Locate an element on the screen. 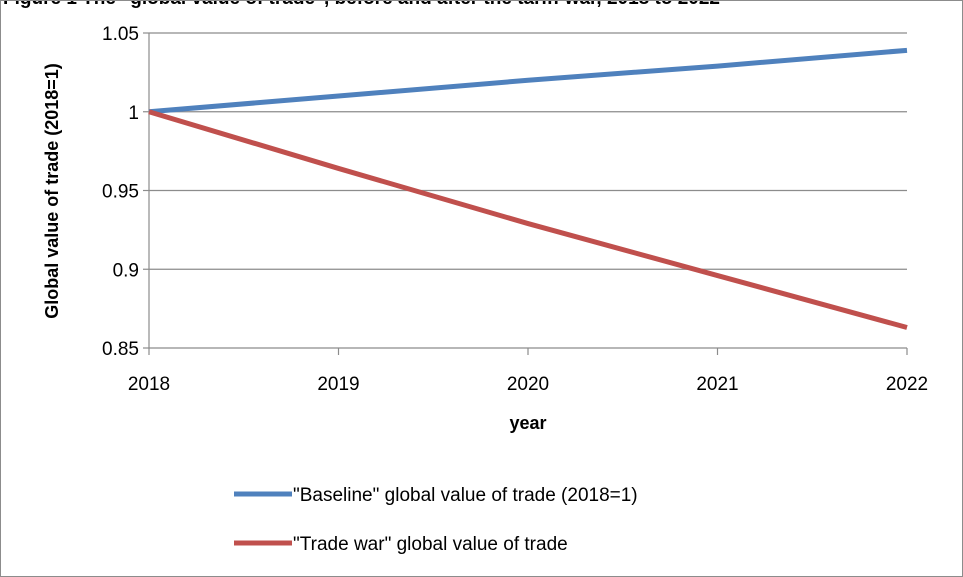  y-tick-label: 1.05 is located at coordinates (120, 34).